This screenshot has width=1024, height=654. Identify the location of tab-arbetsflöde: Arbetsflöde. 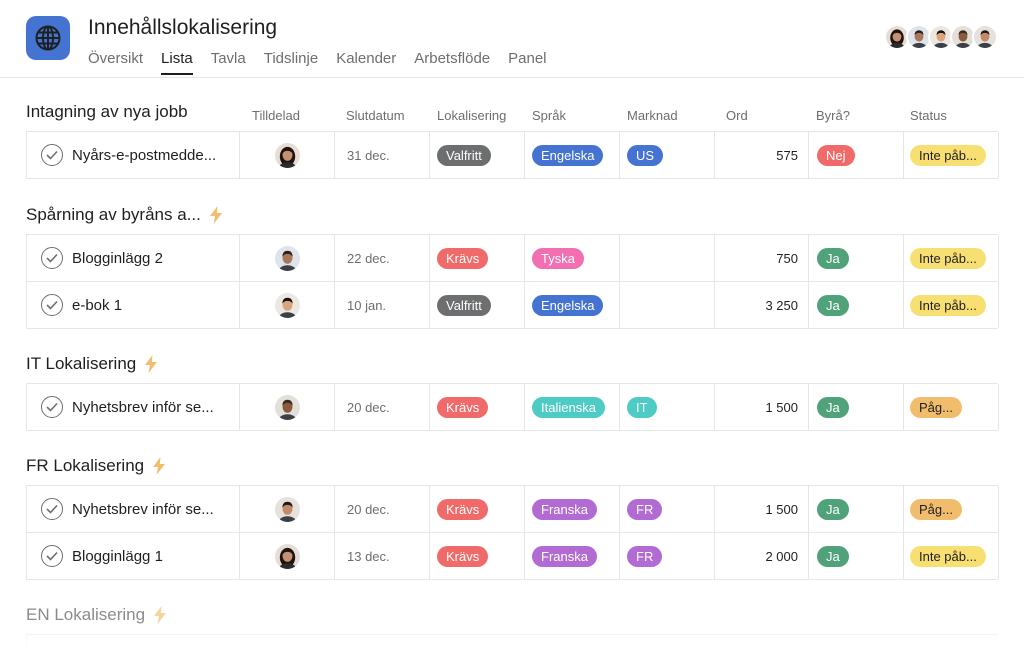
(452, 58).